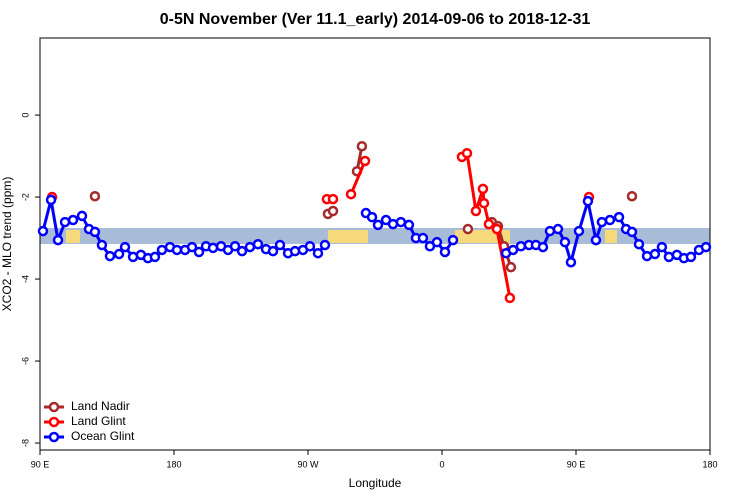 The height and width of the screenshot is (500, 750). I want to click on series-line, so click(458, 225).